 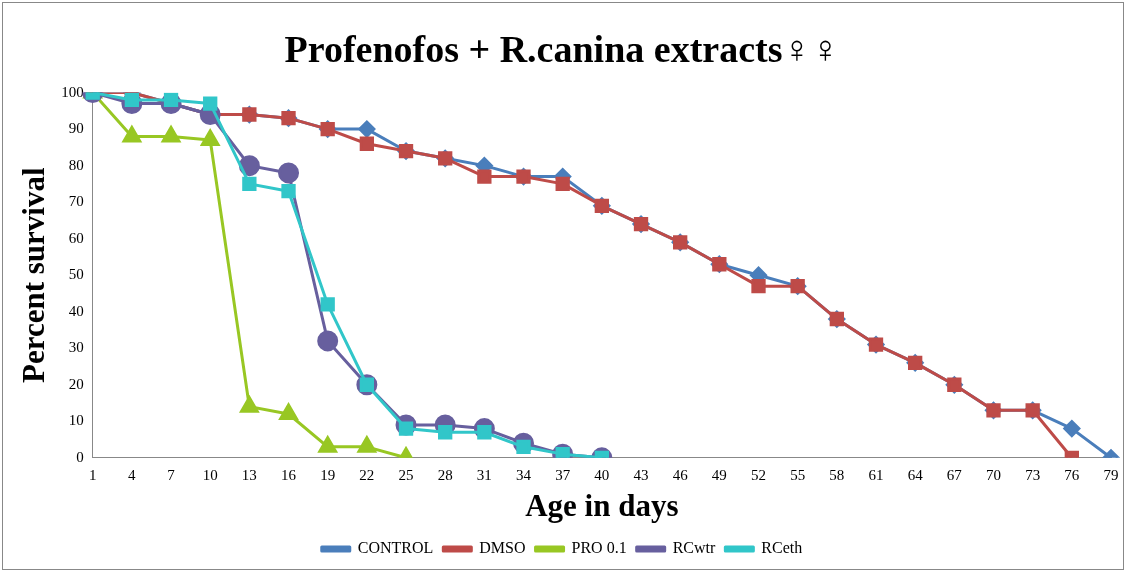 I want to click on x-tick-label: 43, so click(x=641, y=474).